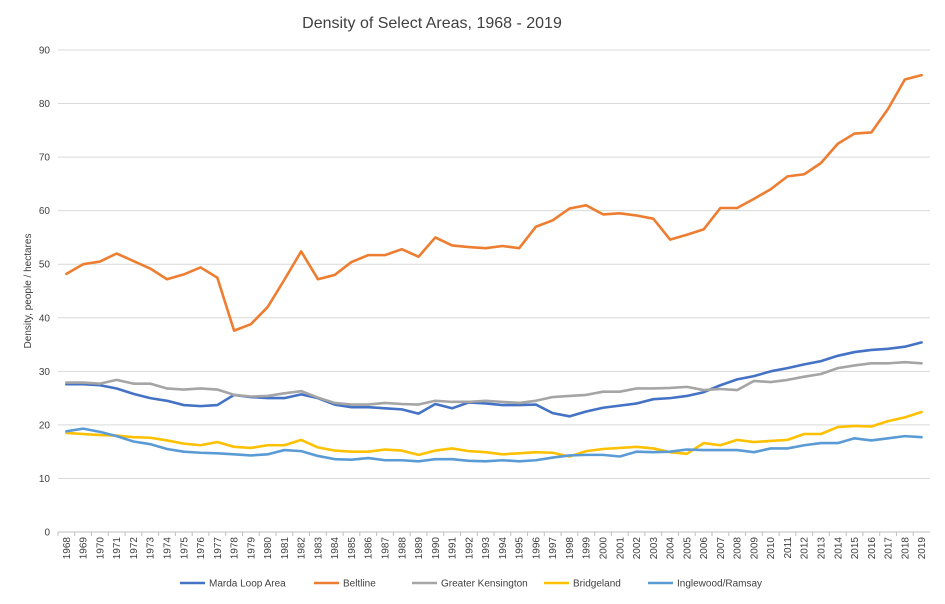 The image size is (945, 604). What do you see at coordinates (369, 548) in the screenshot?
I see `x-tick-label: 1986` at bounding box center [369, 548].